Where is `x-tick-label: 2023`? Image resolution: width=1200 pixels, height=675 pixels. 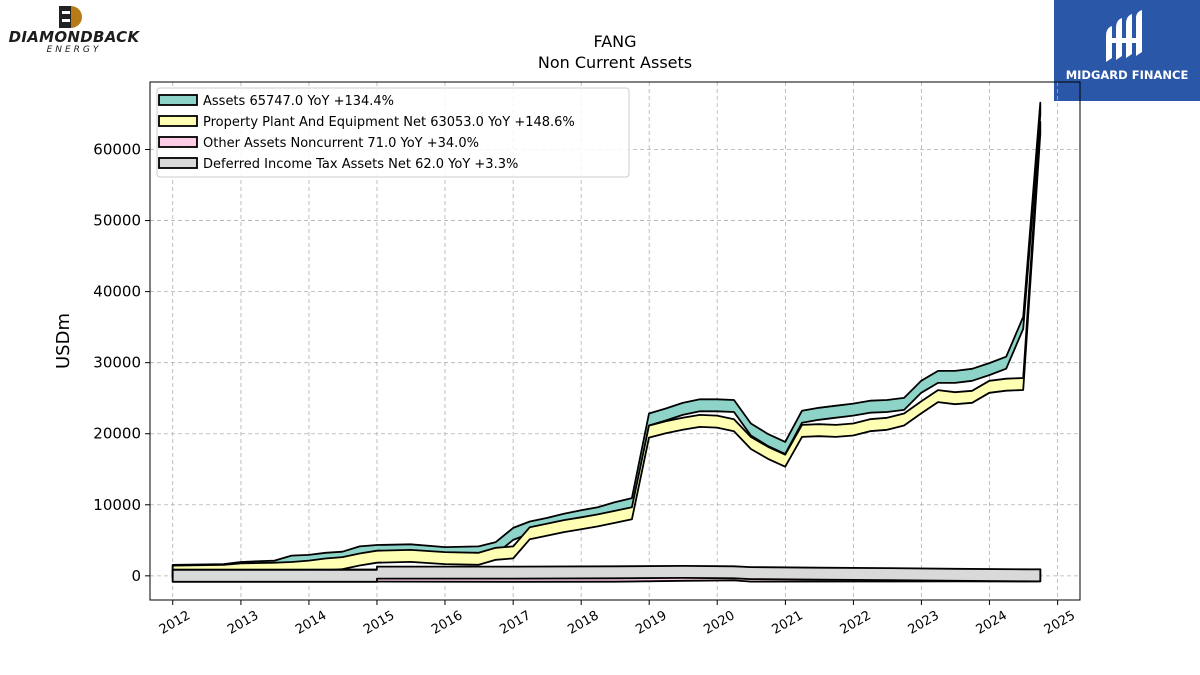 x-tick-label: 2023 is located at coordinates (924, 623).